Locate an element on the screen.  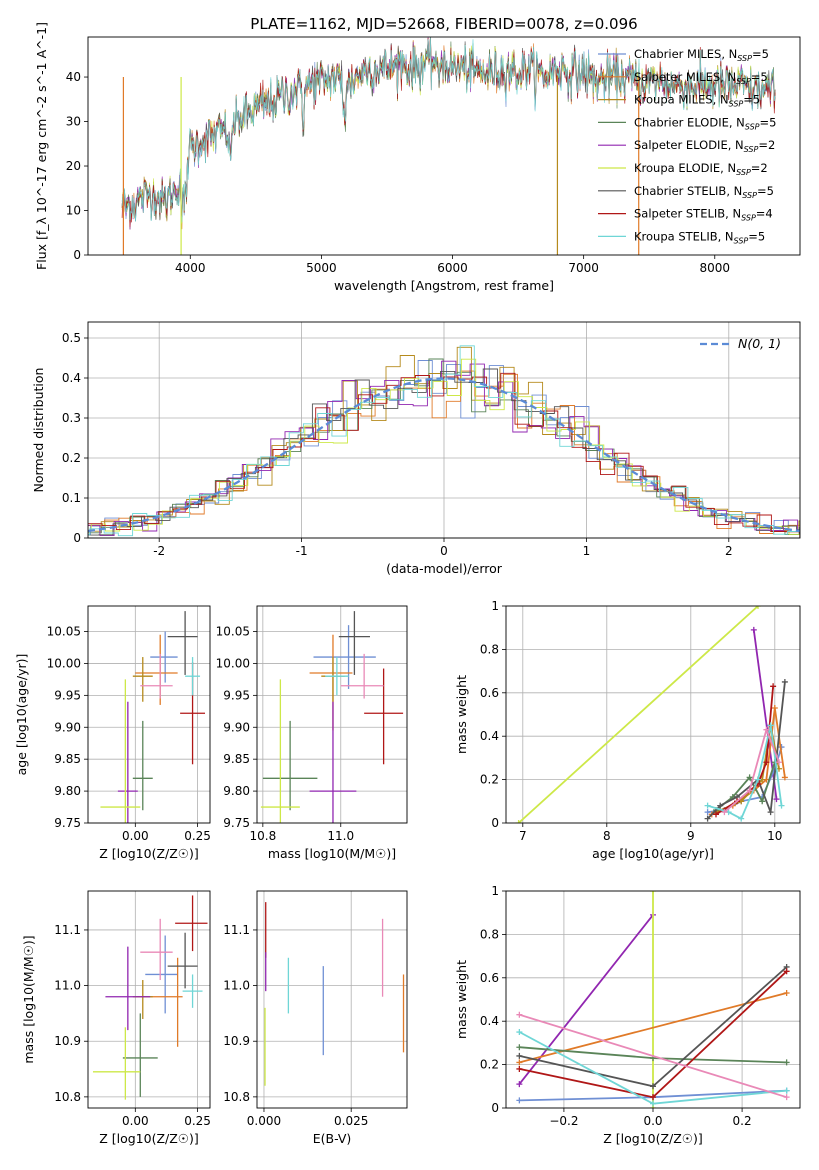
spectrum-lines is located at coordinates (448, 146).